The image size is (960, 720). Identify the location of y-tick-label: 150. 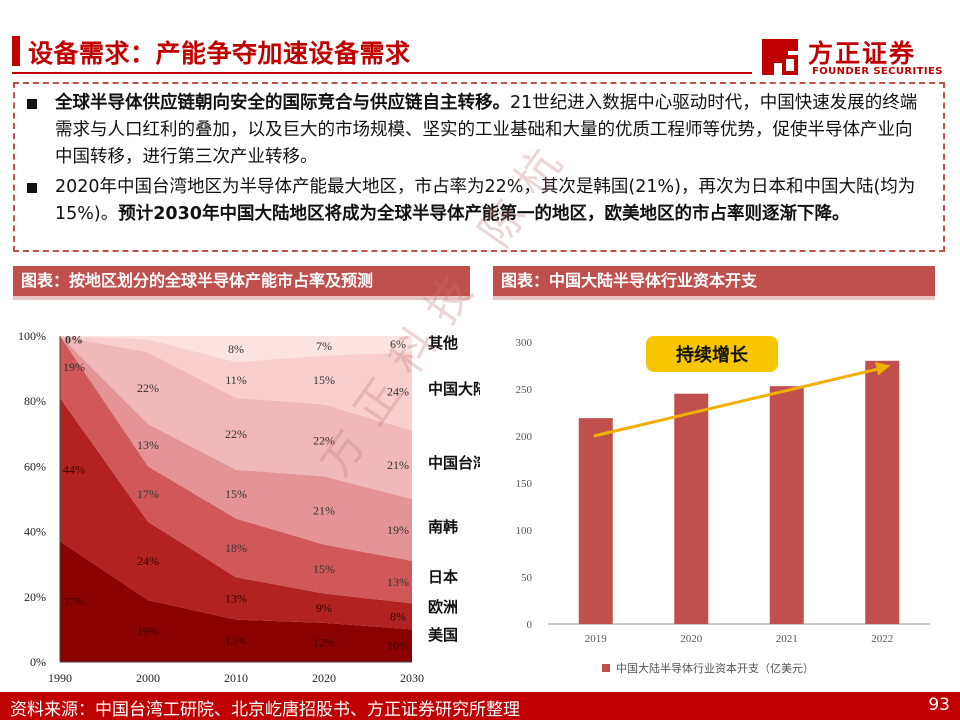
(524, 484).